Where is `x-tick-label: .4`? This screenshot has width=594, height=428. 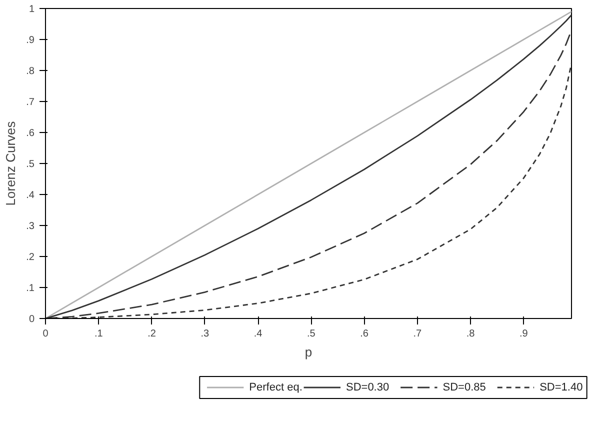 x-tick-label: .4 is located at coordinates (258, 334).